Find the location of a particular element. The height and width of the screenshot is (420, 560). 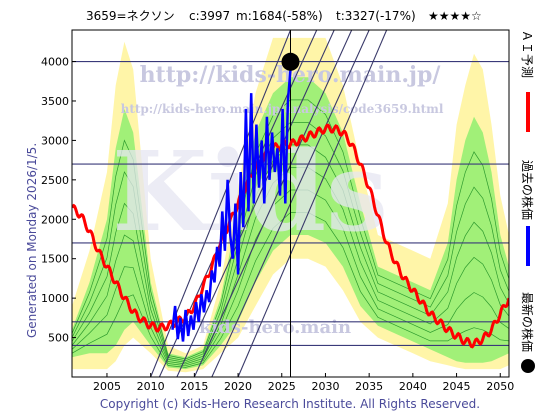

past-price-line is located at coordinates (231, 205).